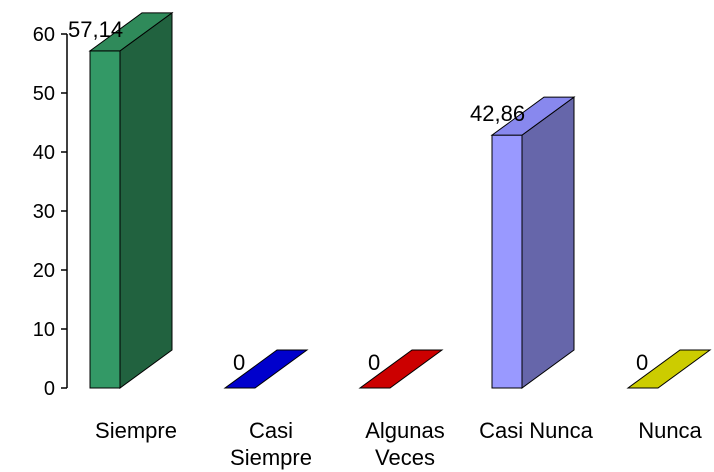 The image size is (714, 472). Describe the element at coordinates (44, 212) in the screenshot. I see `y-tick-label: 30` at that location.